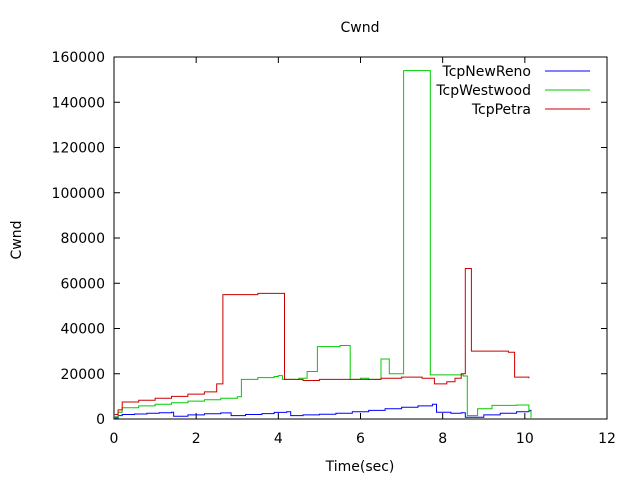 This screenshot has height=480, width=640. What do you see at coordinates (17, 240) in the screenshot?
I see `y-axis-label: Cwnd` at bounding box center [17, 240].